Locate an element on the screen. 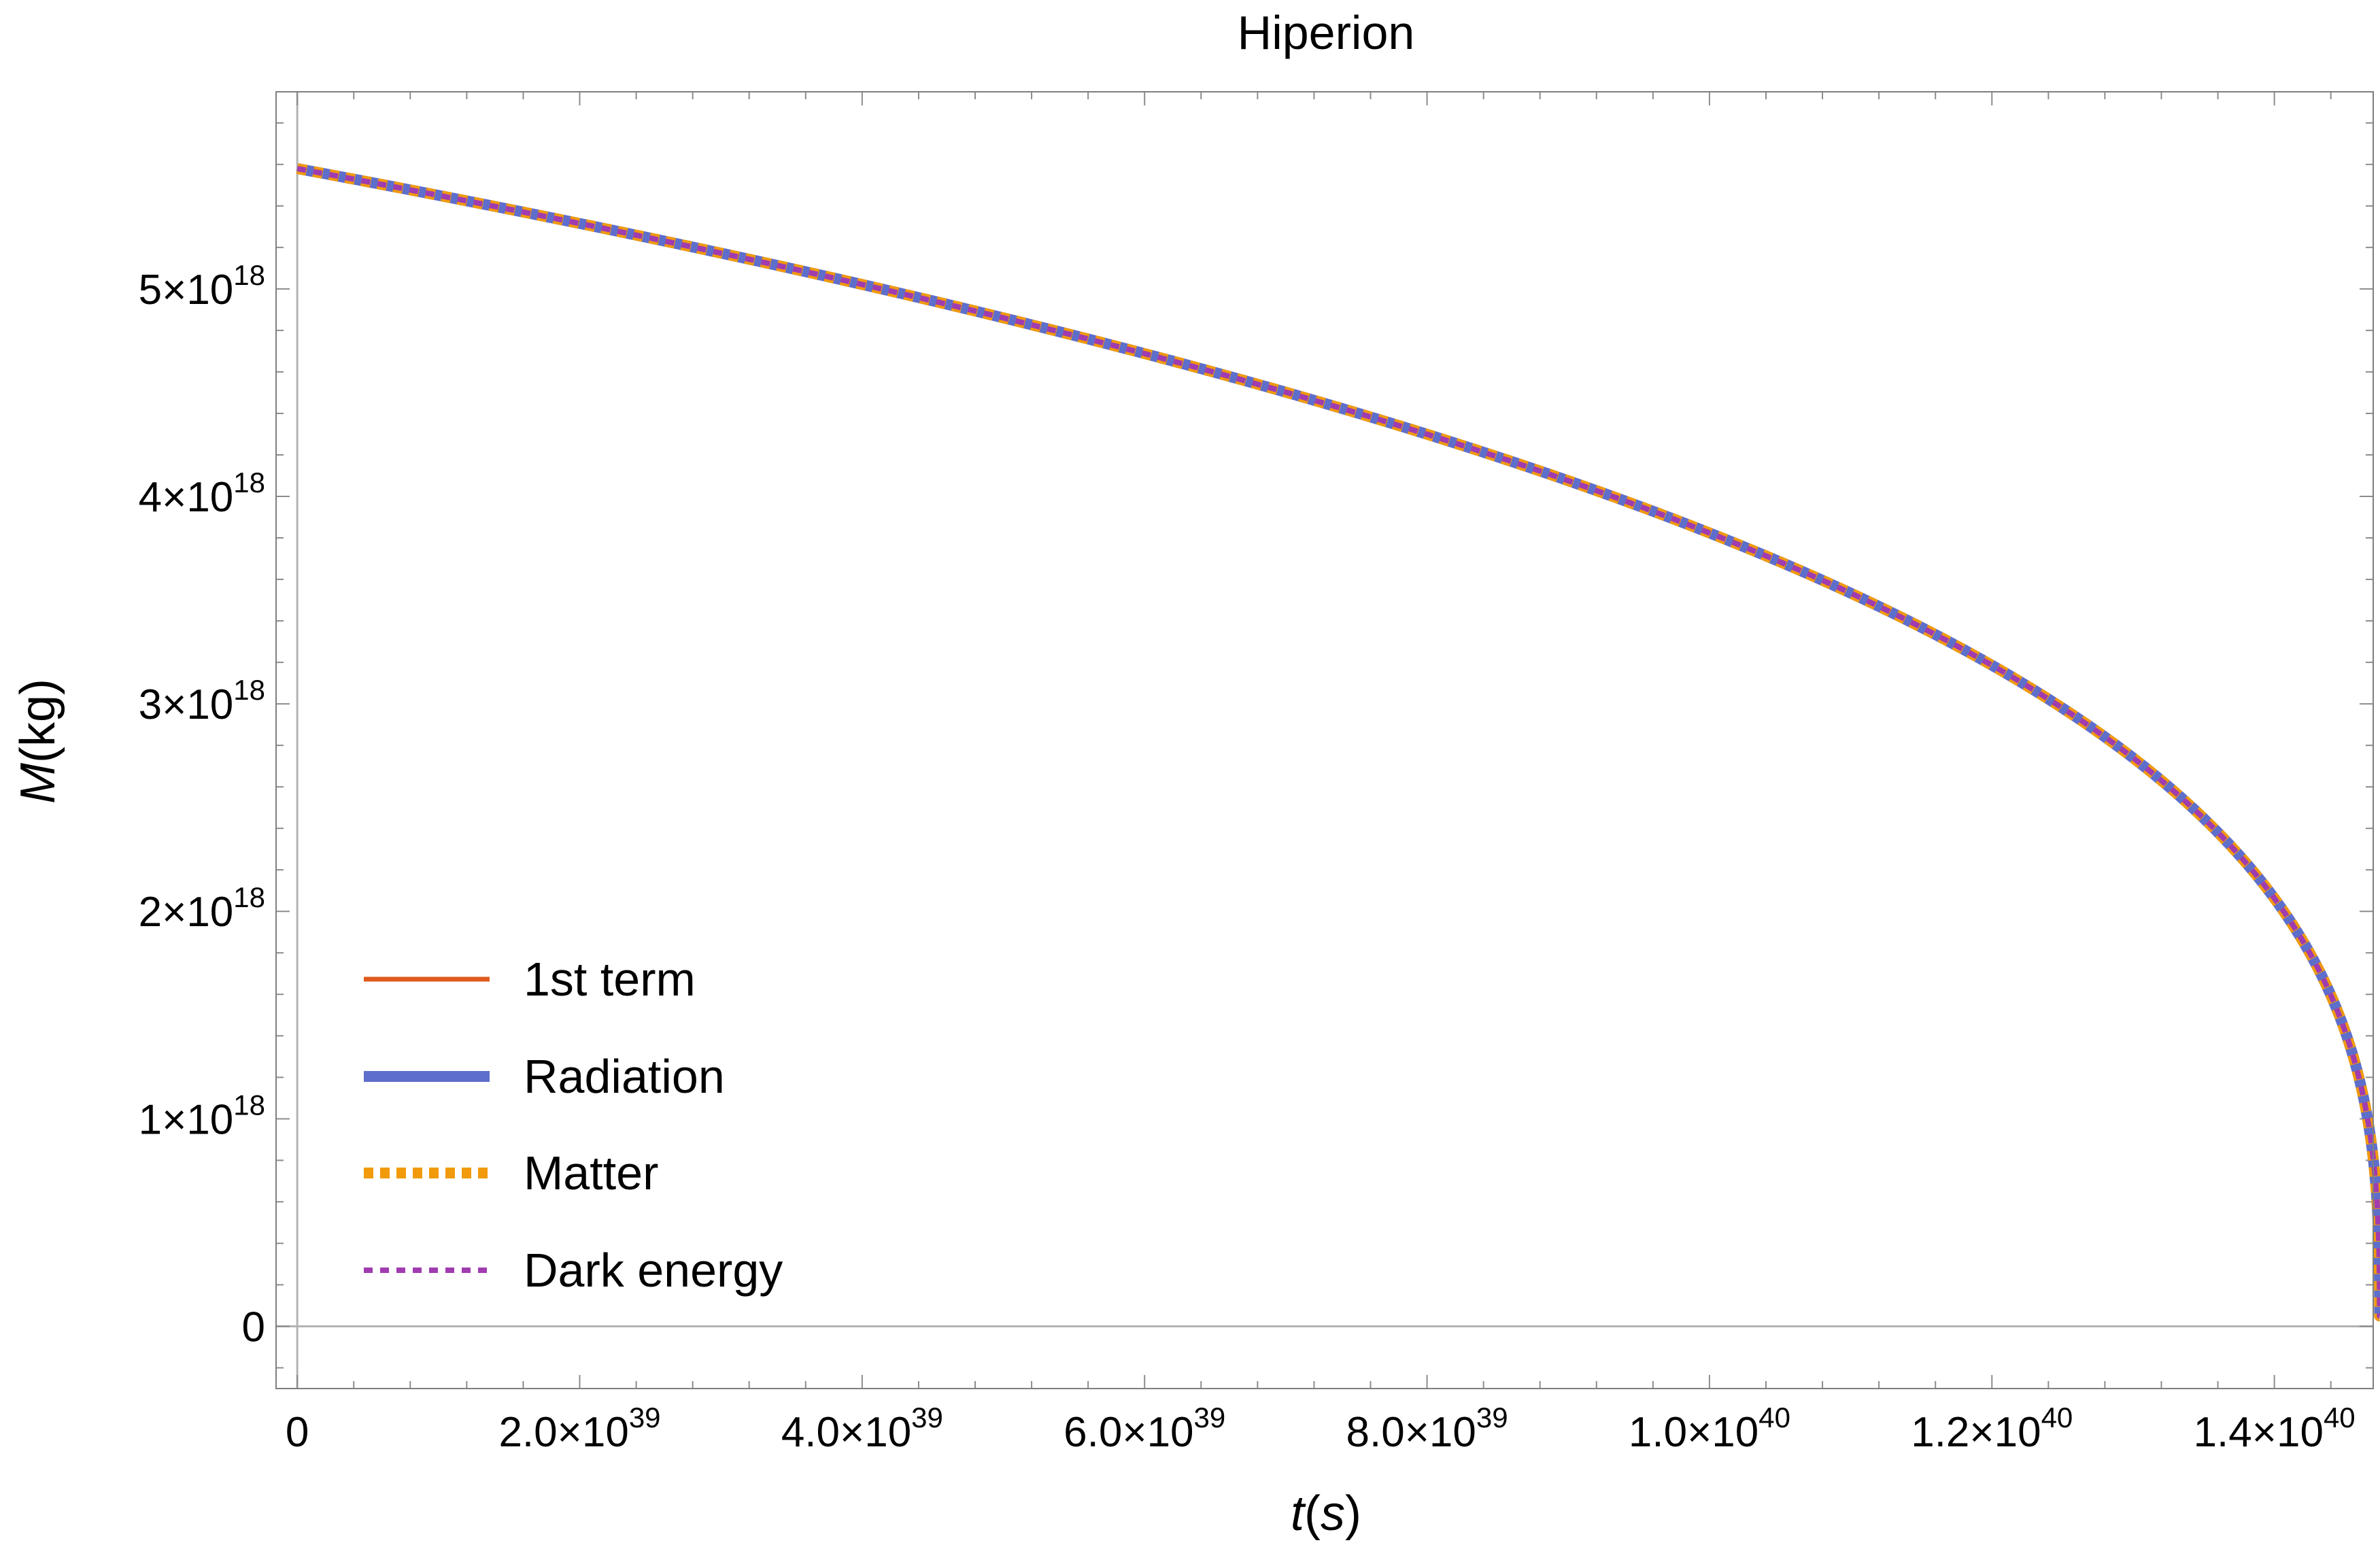 This screenshot has height=1547, width=2380. y-axis-var: M is located at coordinates (38, 784).